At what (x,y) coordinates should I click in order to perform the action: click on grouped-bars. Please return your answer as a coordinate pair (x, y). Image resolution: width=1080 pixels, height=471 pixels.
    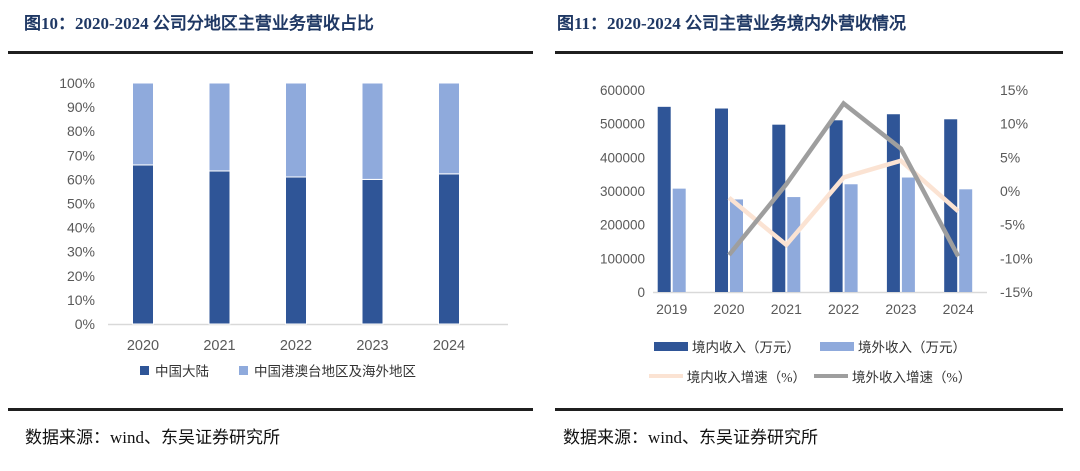
    Looking at the image, I should click on (815, 199).